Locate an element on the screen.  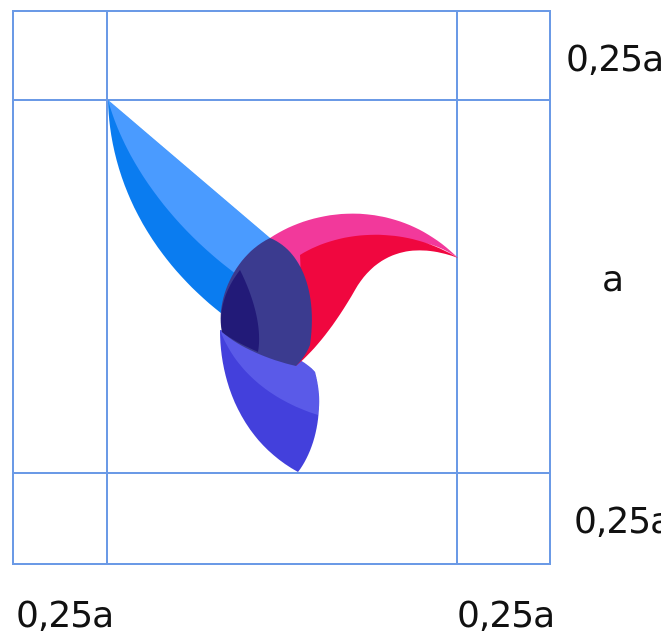
logo-body-shadow is located at coordinates (240, 311).